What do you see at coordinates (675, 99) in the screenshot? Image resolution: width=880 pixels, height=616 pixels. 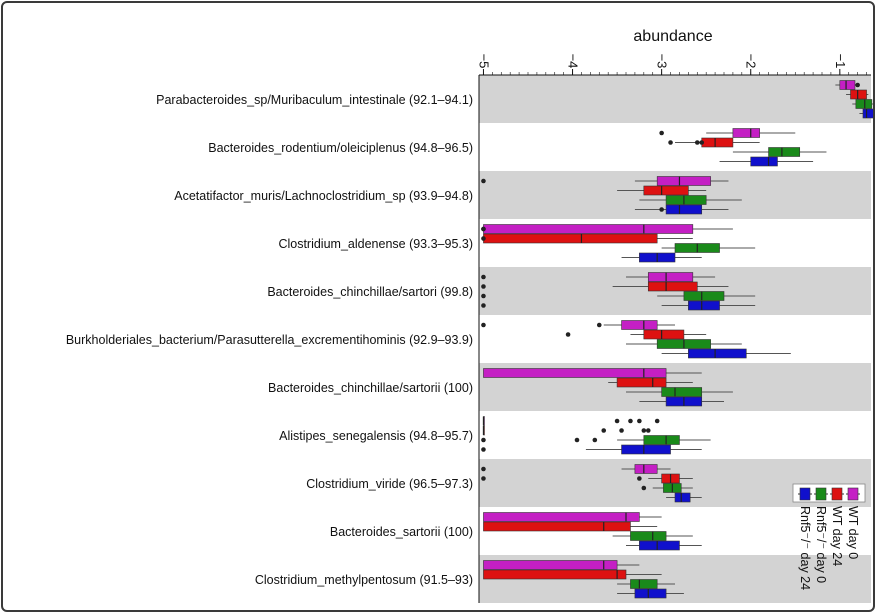 I see `row-band` at bounding box center [675, 99].